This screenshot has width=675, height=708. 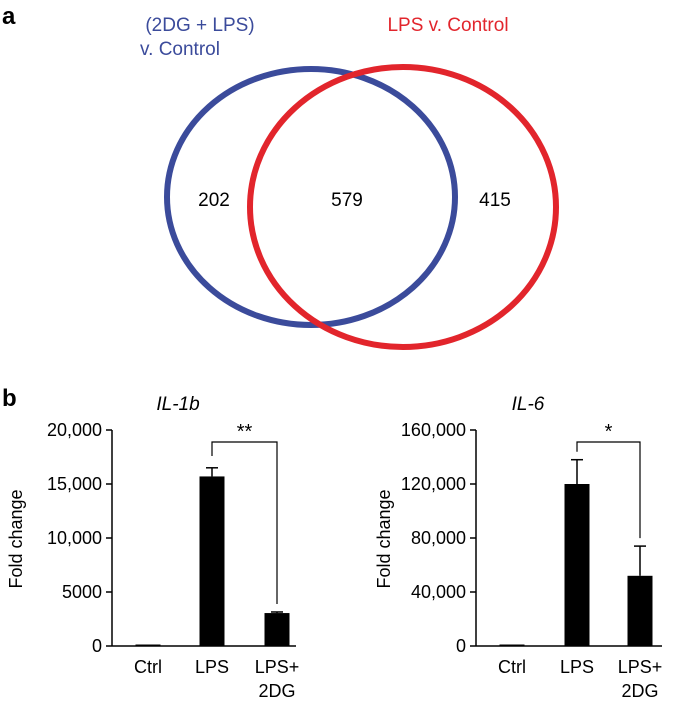 I want to click on il6-significance-bracket, so click(x=608, y=490).